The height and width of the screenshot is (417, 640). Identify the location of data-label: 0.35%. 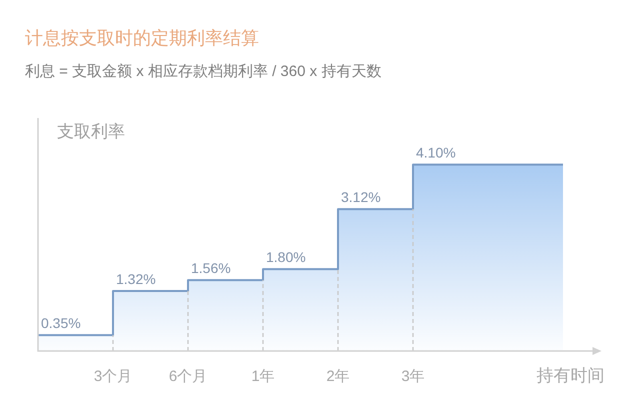
(61, 323).